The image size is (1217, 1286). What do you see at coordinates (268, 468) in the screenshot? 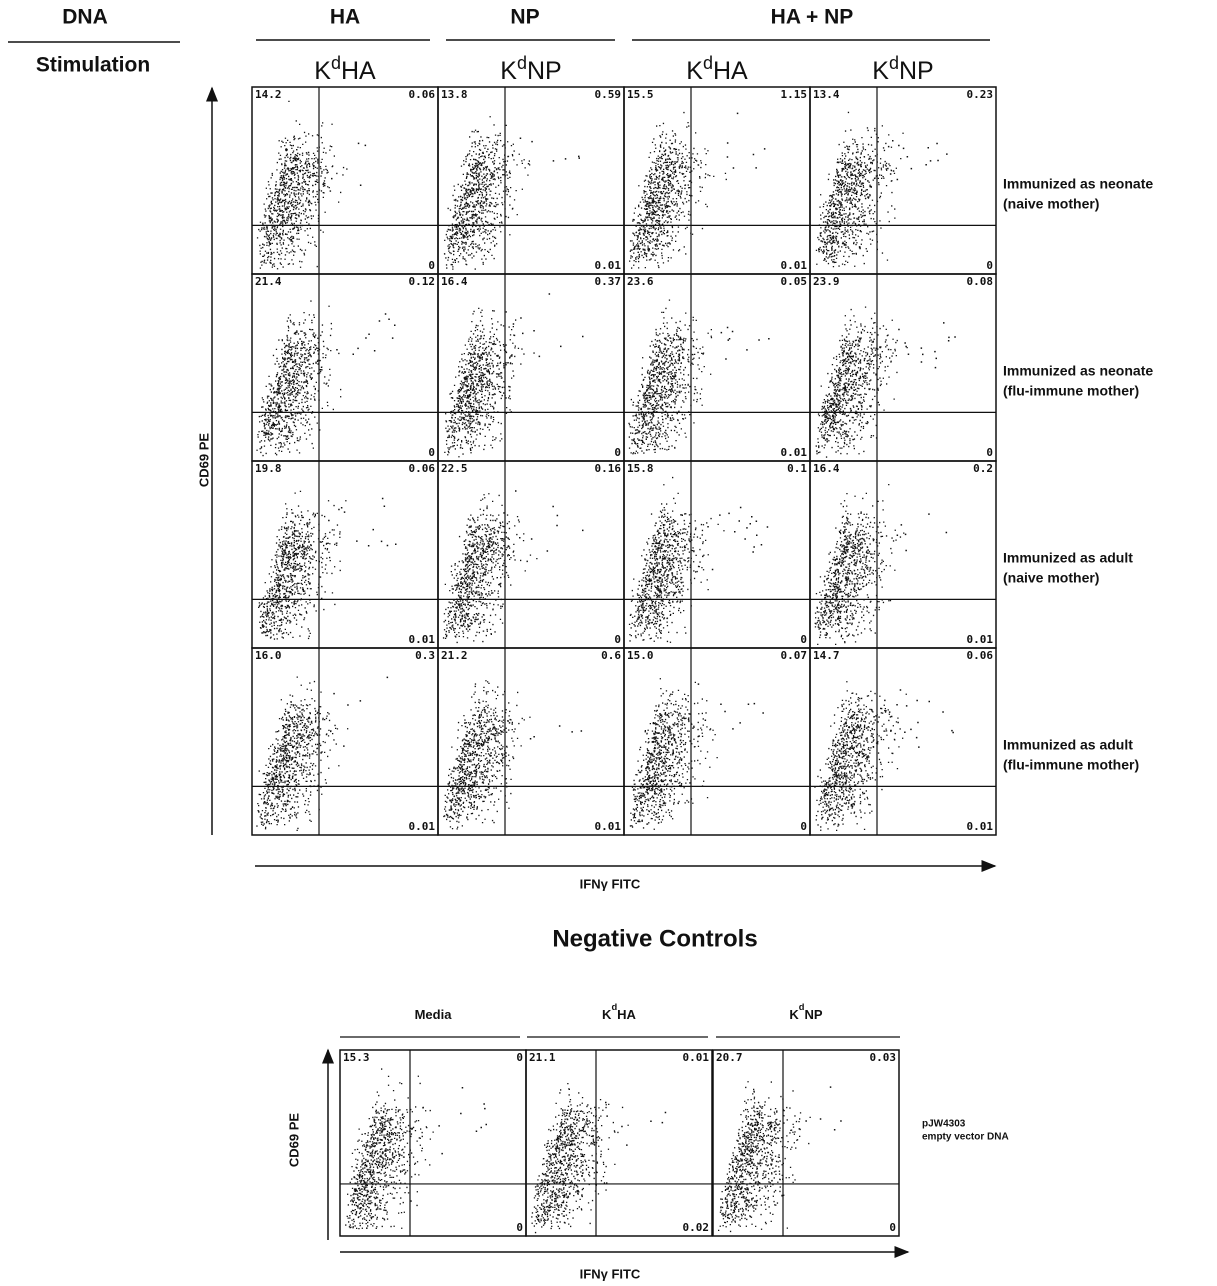
I see `quadrant-value: 19.8` at bounding box center [268, 468].